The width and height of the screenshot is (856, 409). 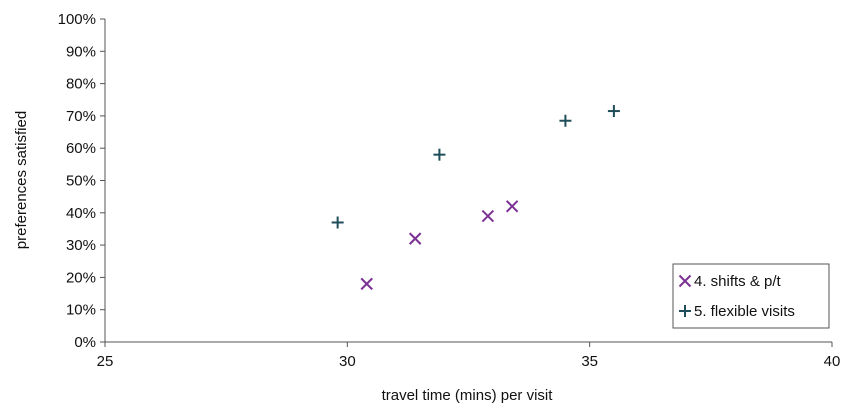 What do you see at coordinates (81, 84) in the screenshot?
I see `y-tick-label: 80%` at bounding box center [81, 84].